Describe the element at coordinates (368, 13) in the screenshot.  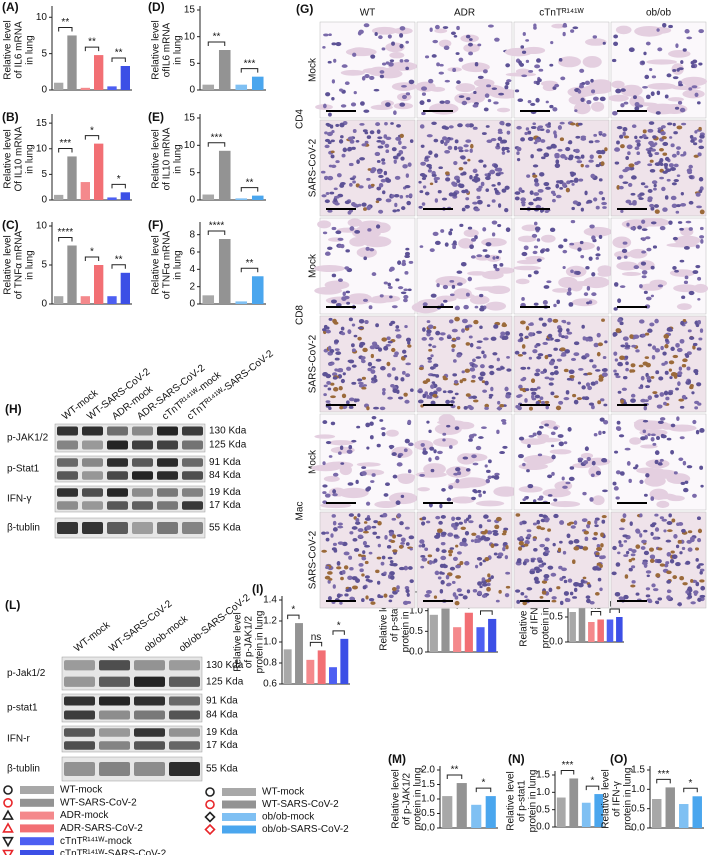
I see `column-header: WT` at that location.